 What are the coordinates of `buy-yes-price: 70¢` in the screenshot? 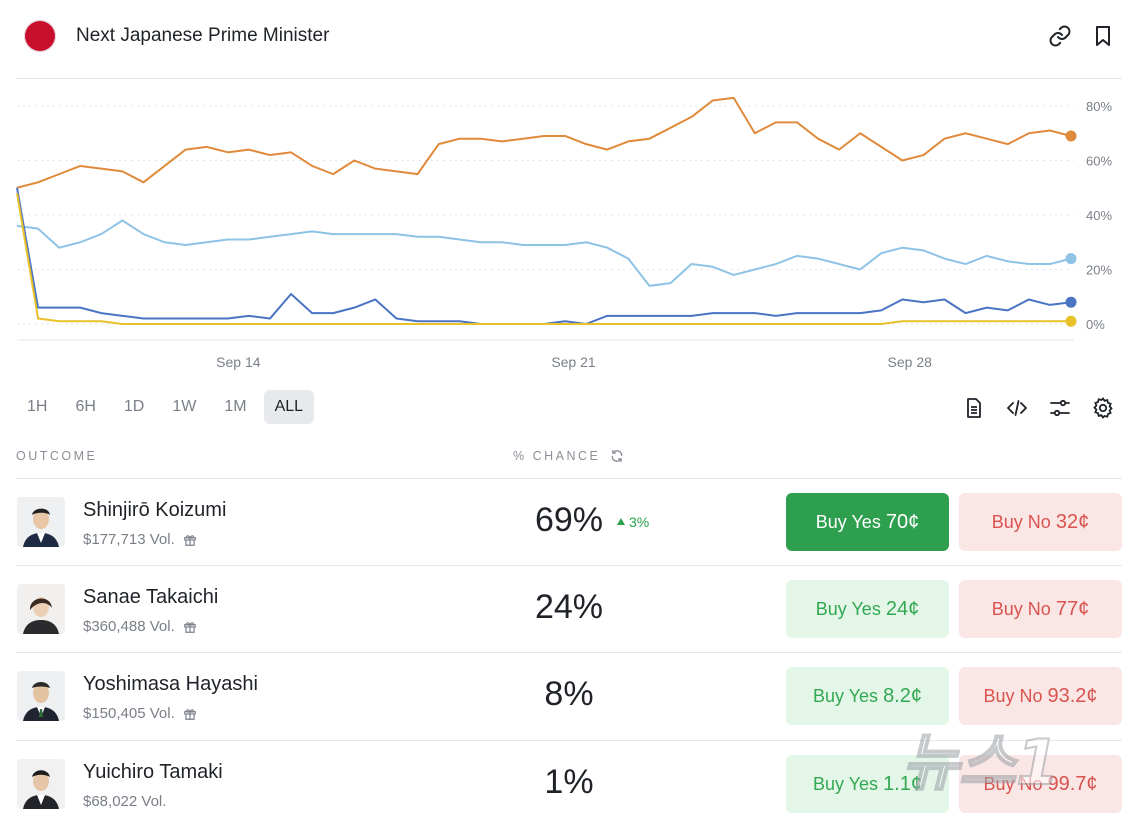 It's located at (902, 522).